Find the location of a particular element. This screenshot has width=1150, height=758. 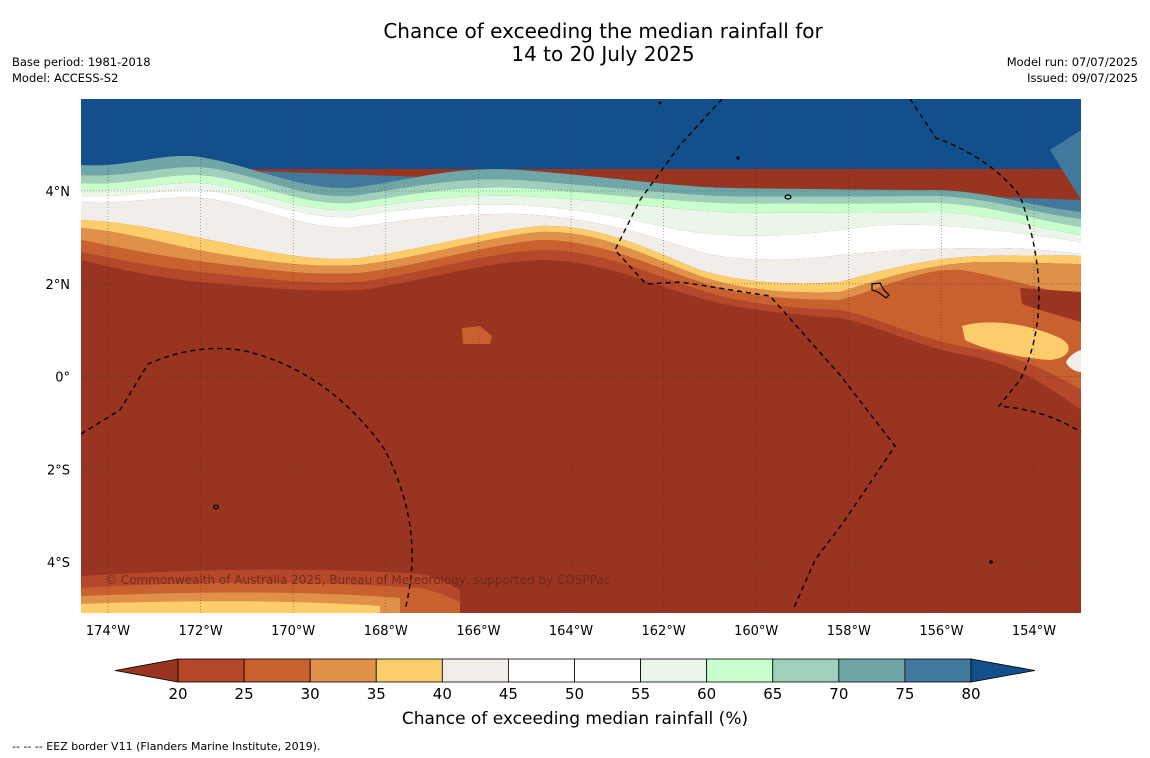

lat-tick-label: 2°S is located at coordinates (58, 470).